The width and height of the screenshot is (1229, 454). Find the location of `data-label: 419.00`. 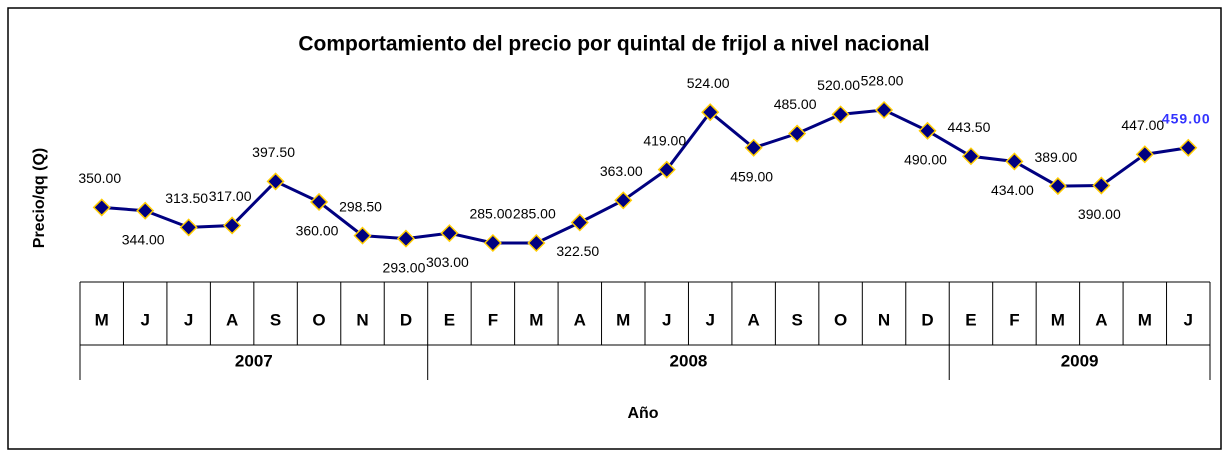

data-label: 419.00 is located at coordinates (664, 140).